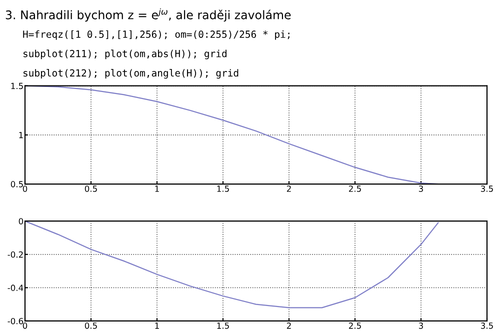 This screenshot has width=500, height=334. Describe the element at coordinates (17, 86) in the screenshot. I see `y-tick-label: 1.5` at that location.